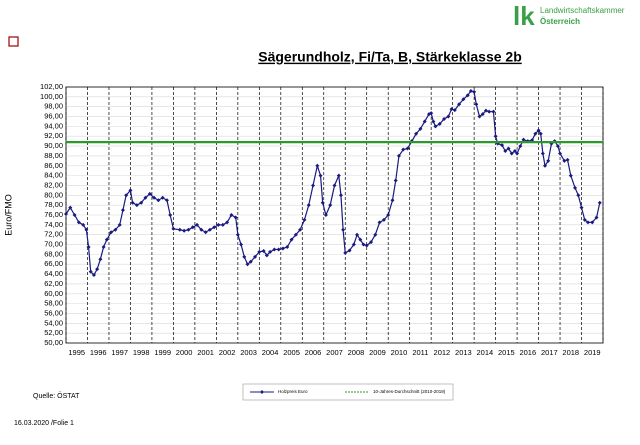  Describe the element at coordinates (560, 21) in the screenshot. I see `logo-line2: Österreich` at that location.